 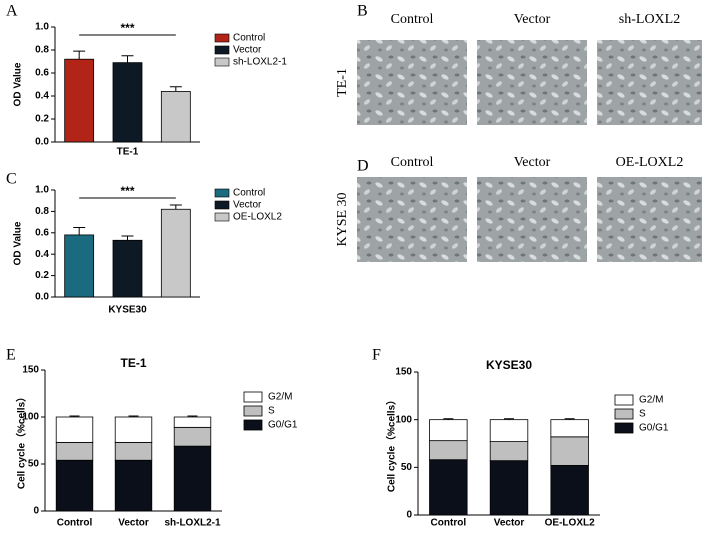 What do you see at coordinates (363, 166) in the screenshot?
I see `panel-label: D` at bounding box center [363, 166].